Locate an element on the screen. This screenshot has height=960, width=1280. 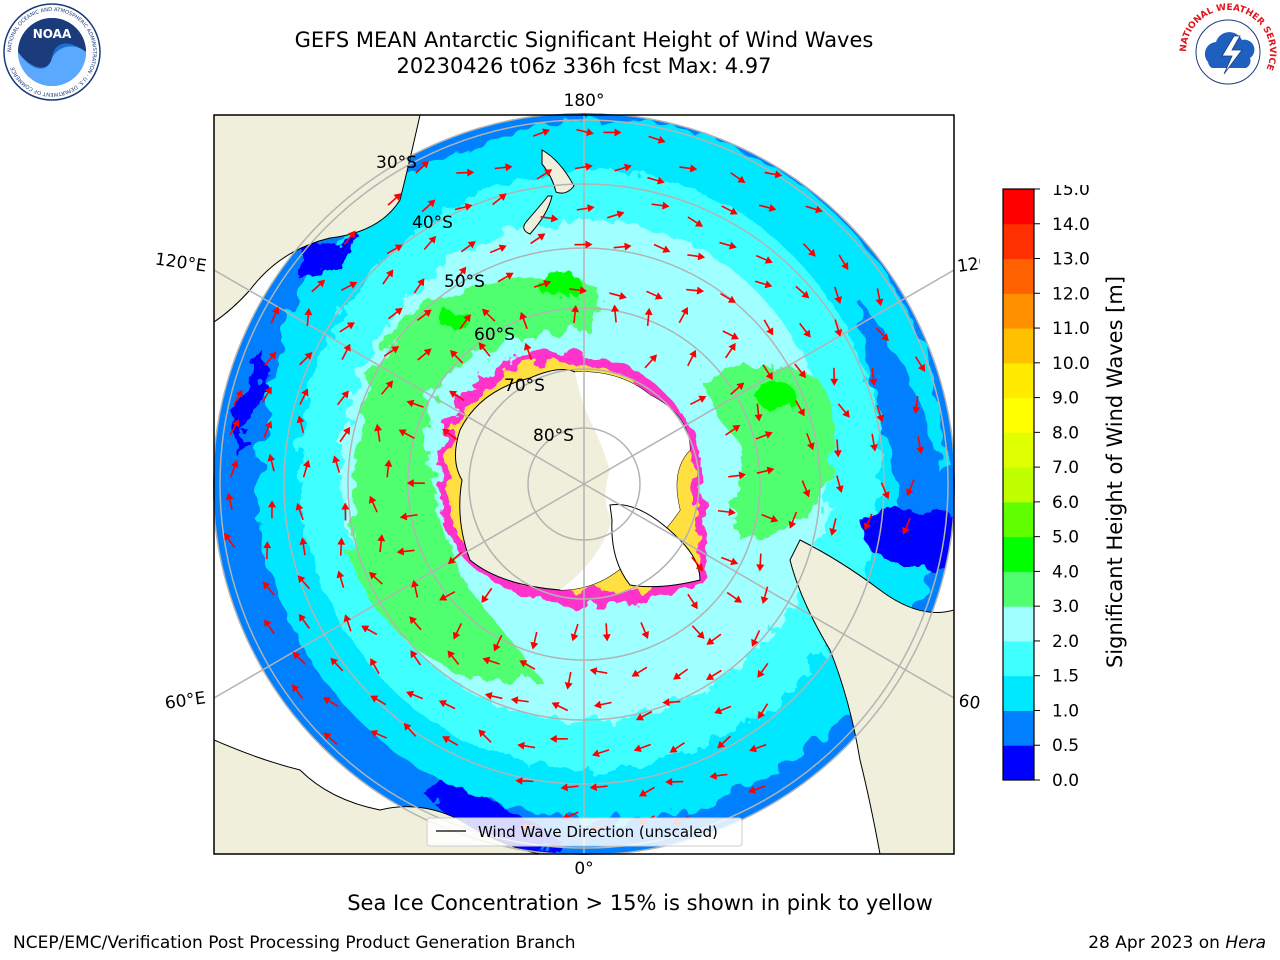
colorbar-tick-label: 5.0 is located at coordinates (1065, 538).